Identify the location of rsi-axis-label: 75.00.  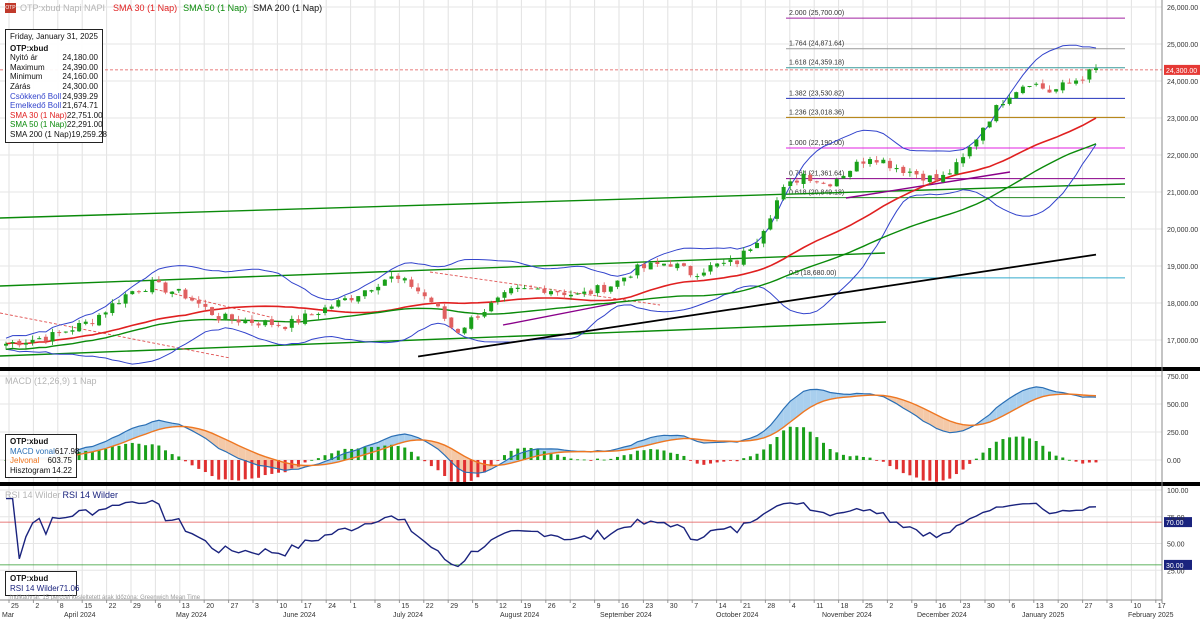
(1176, 518).